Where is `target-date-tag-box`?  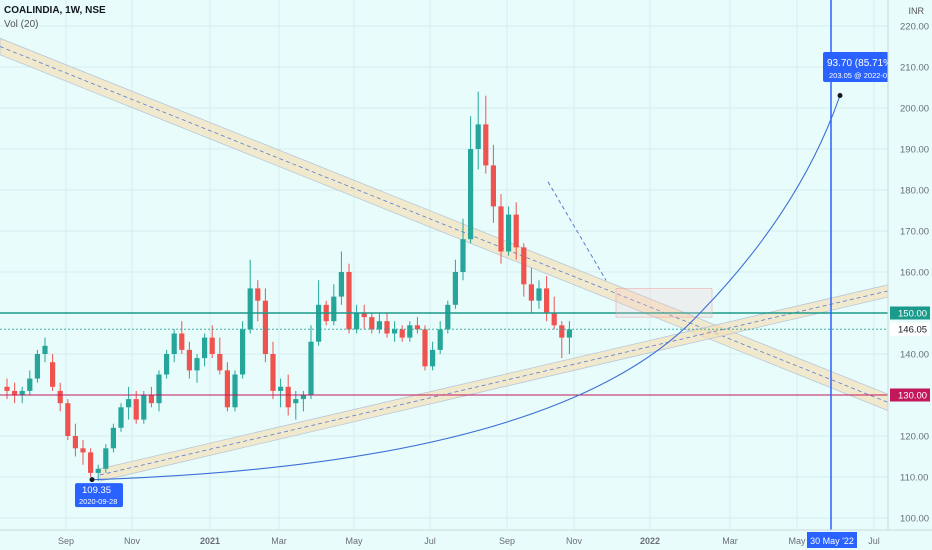
target-date-tag-box is located at coordinates (832, 540).